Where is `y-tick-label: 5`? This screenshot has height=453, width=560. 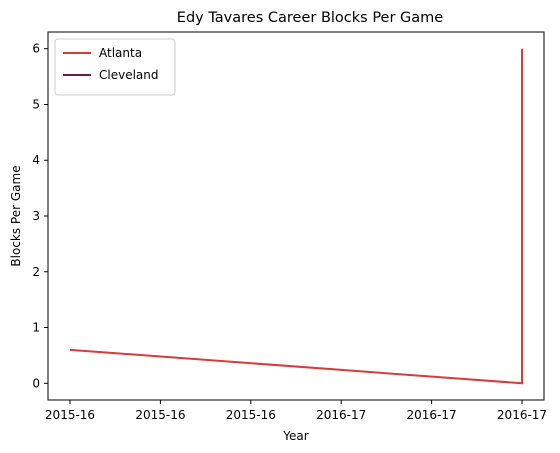
y-tick-label: 5 is located at coordinates (36, 104).